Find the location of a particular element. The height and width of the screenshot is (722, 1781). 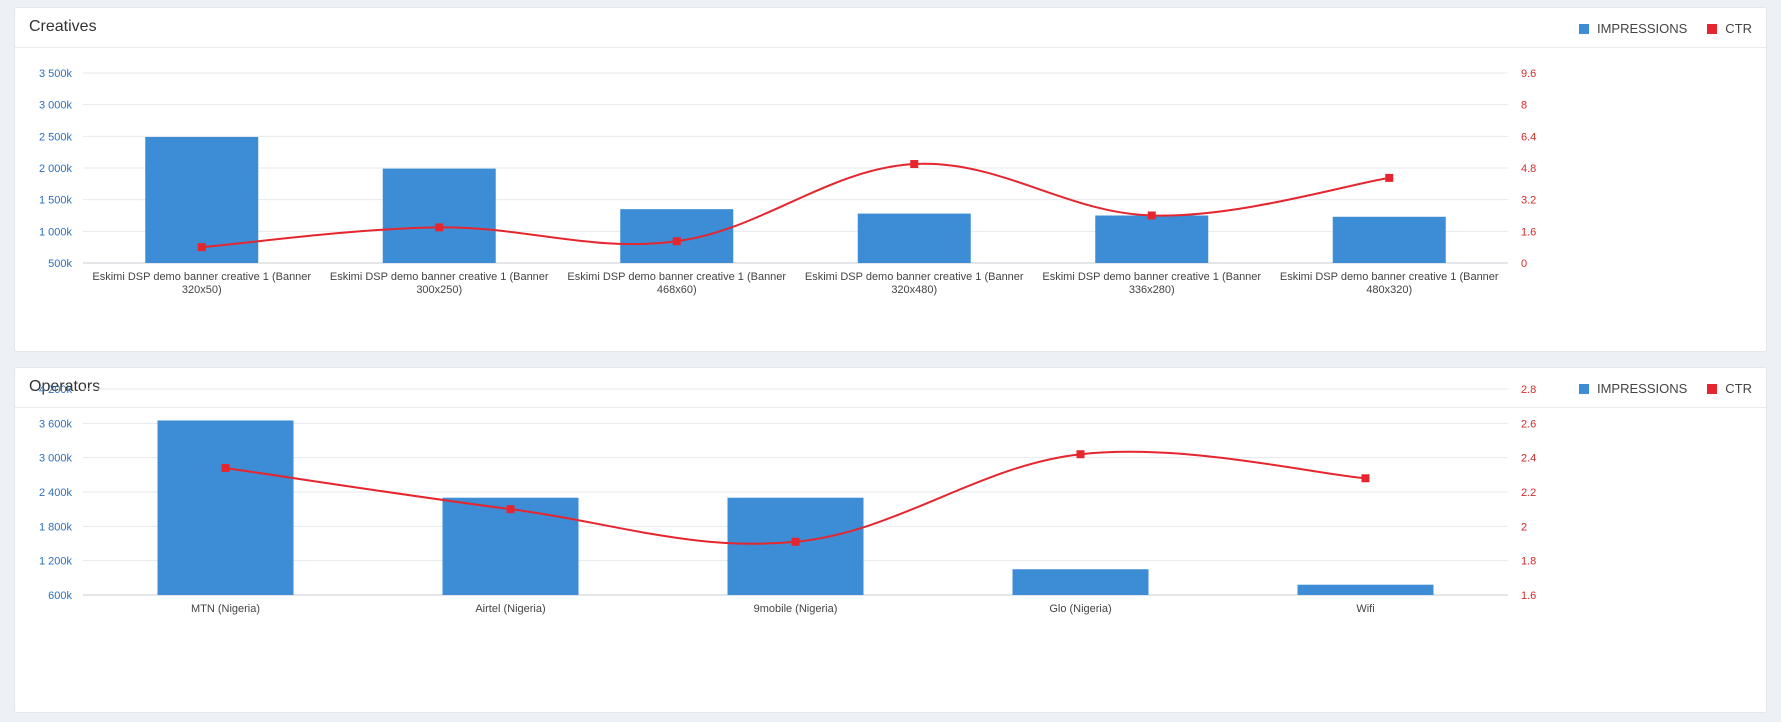

creatives-left-tick-label: 500k is located at coordinates (60, 264).